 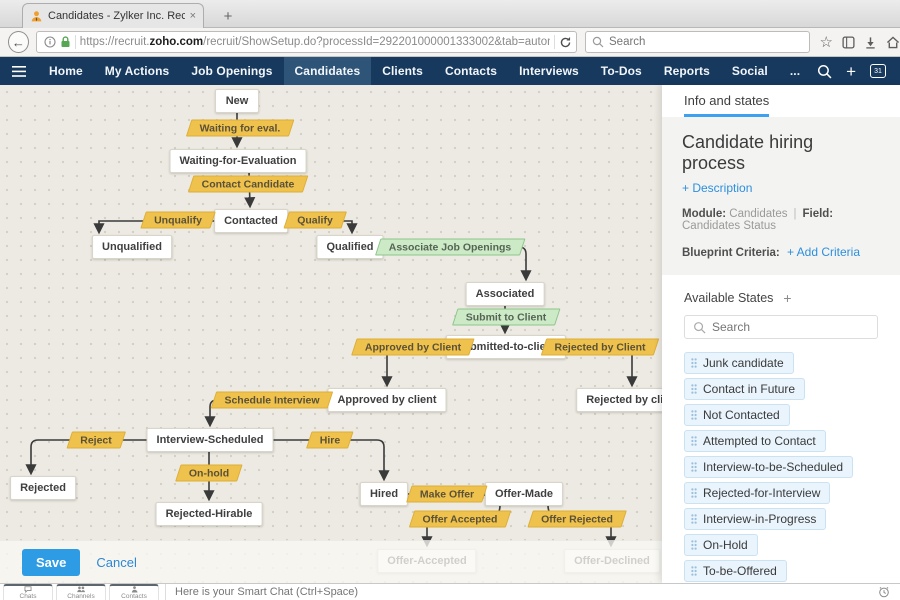 What do you see at coordinates (686, 71) in the screenshot?
I see `nav-item-reports: Reports` at bounding box center [686, 71].